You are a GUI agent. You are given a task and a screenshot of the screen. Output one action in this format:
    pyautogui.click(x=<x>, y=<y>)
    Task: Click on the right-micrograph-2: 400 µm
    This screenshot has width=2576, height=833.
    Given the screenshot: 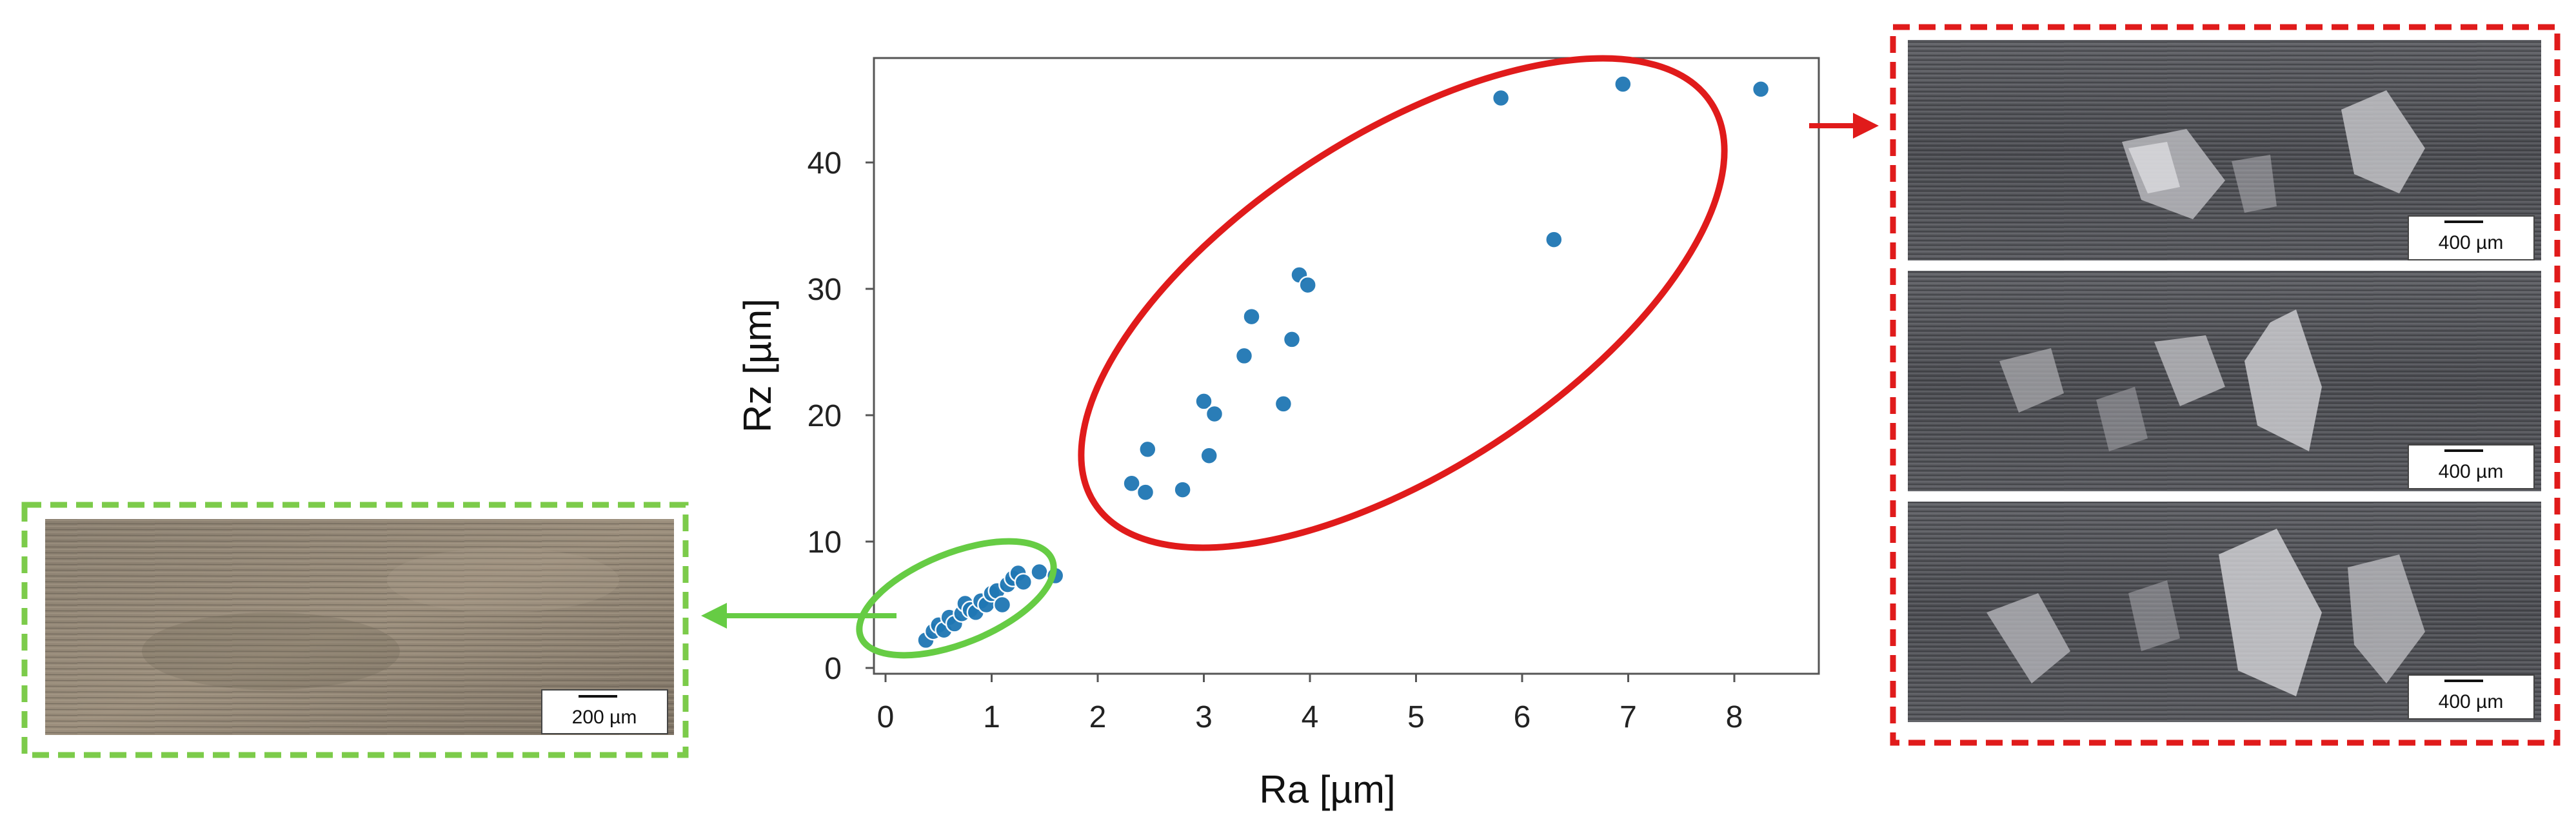 What is the action you would take?
    pyautogui.click(x=2224, y=381)
    